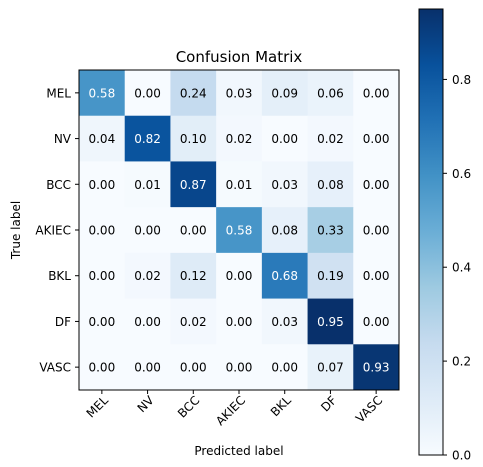  Describe the element at coordinates (330, 93) in the screenshot. I see `cell-value-label: 0.06` at that location.